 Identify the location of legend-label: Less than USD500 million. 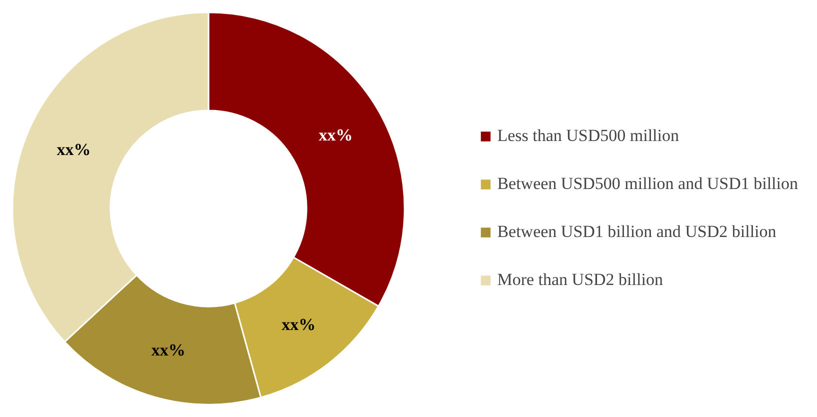
(588, 136).